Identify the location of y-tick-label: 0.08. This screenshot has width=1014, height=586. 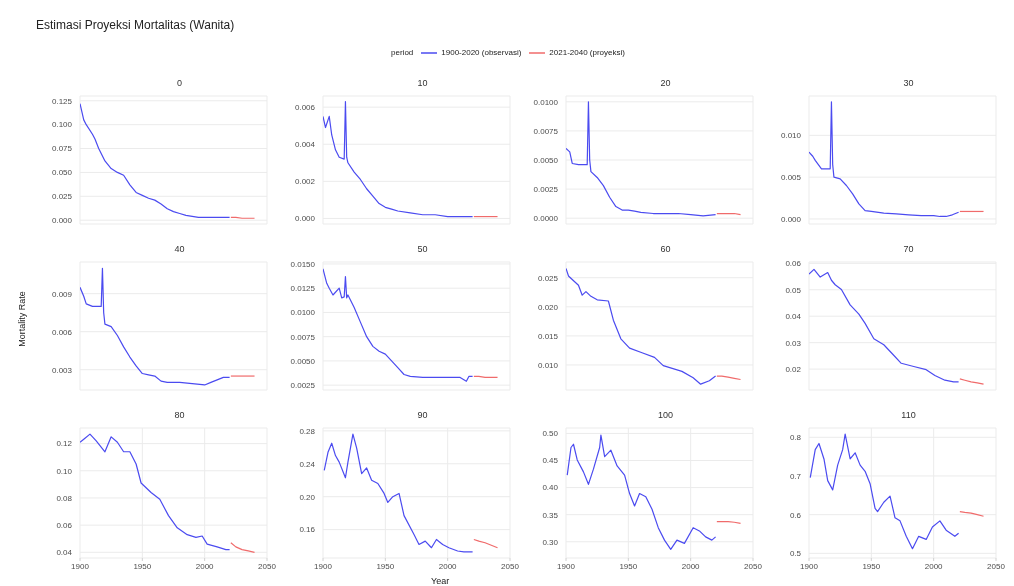
(64, 498).